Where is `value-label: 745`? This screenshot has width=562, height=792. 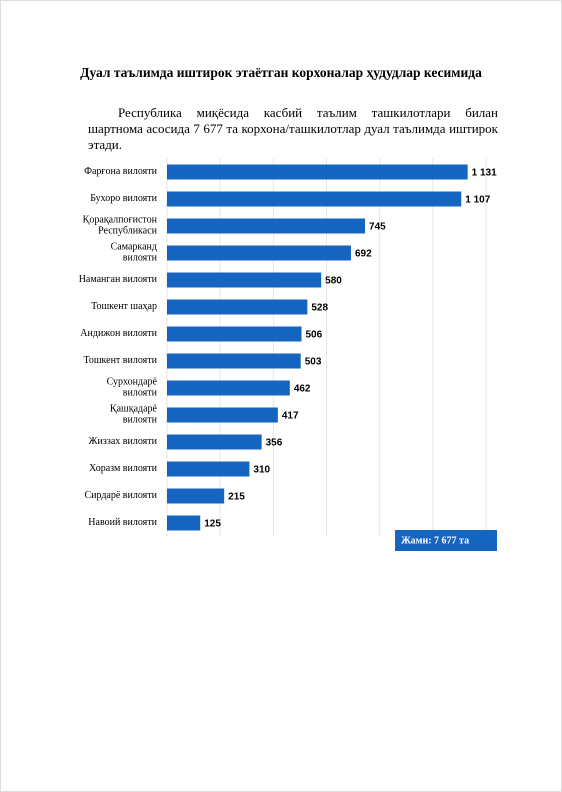 value-label: 745 is located at coordinates (377, 227).